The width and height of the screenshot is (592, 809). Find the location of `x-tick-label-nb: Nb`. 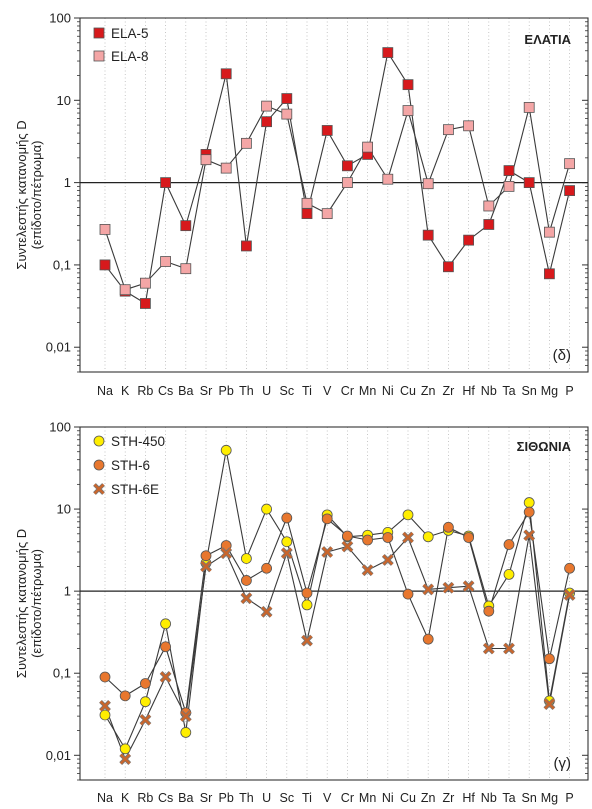

x-tick-label-nb: Nb is located at coordinates (489, 798).